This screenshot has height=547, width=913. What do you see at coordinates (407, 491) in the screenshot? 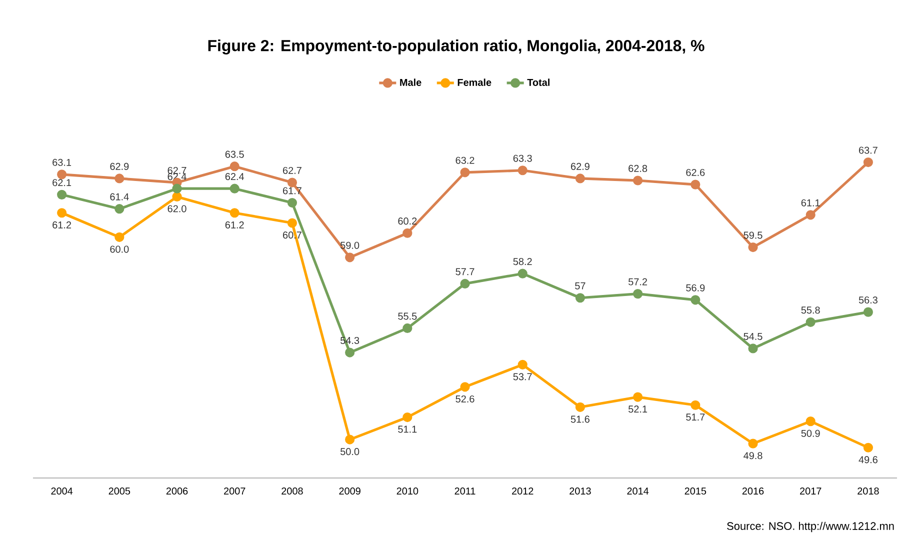
I see `x-tick-label: 2010` at bounding box center [407, 491].